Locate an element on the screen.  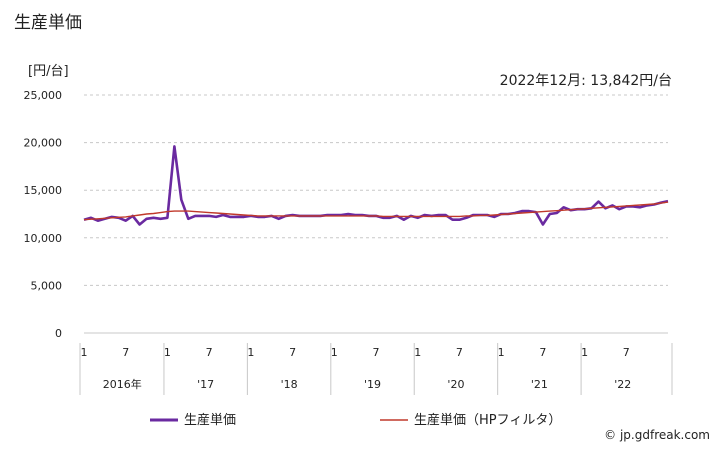
y-tick-labels: 0 5,000 10,000 15,000 20,000 25,000 is located at coordinates (43, 214).